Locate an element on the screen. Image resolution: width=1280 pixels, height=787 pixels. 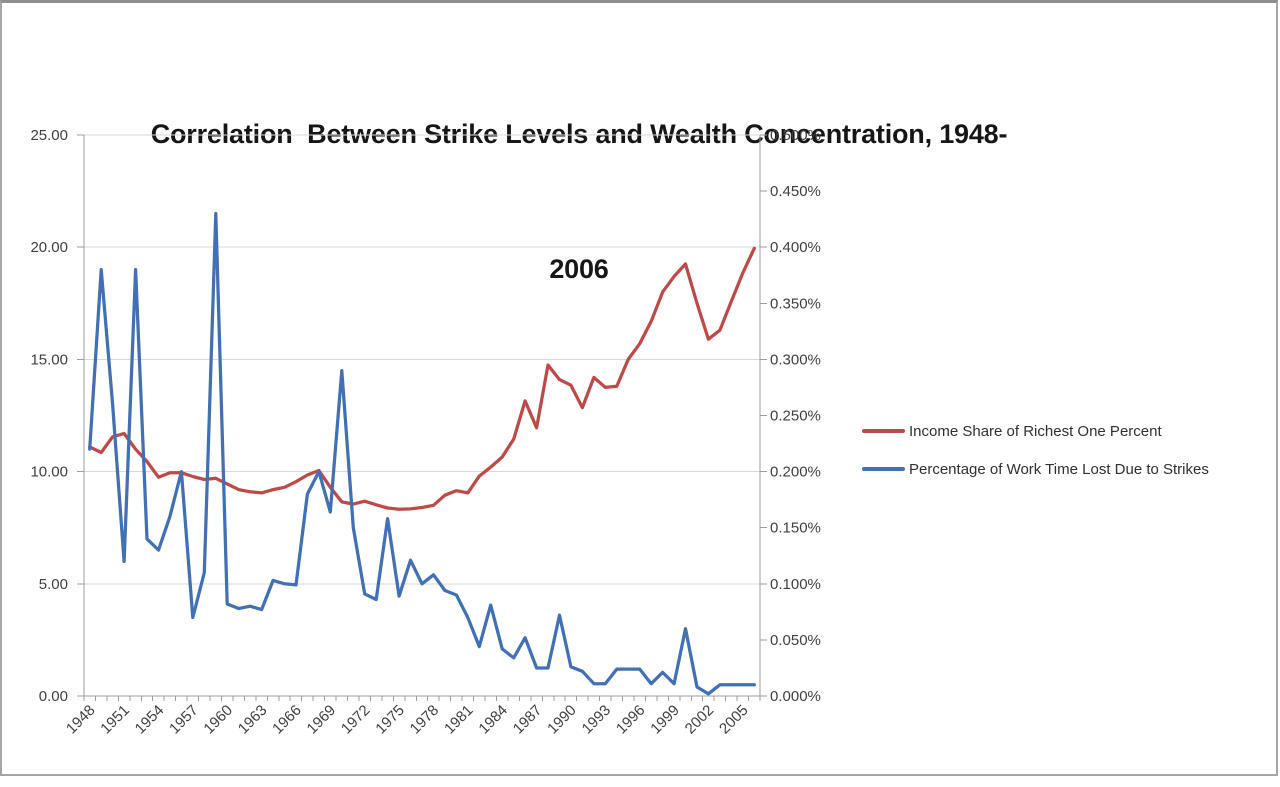
y-axis-right-label: 0.250% is located at coordinates (795, 416).